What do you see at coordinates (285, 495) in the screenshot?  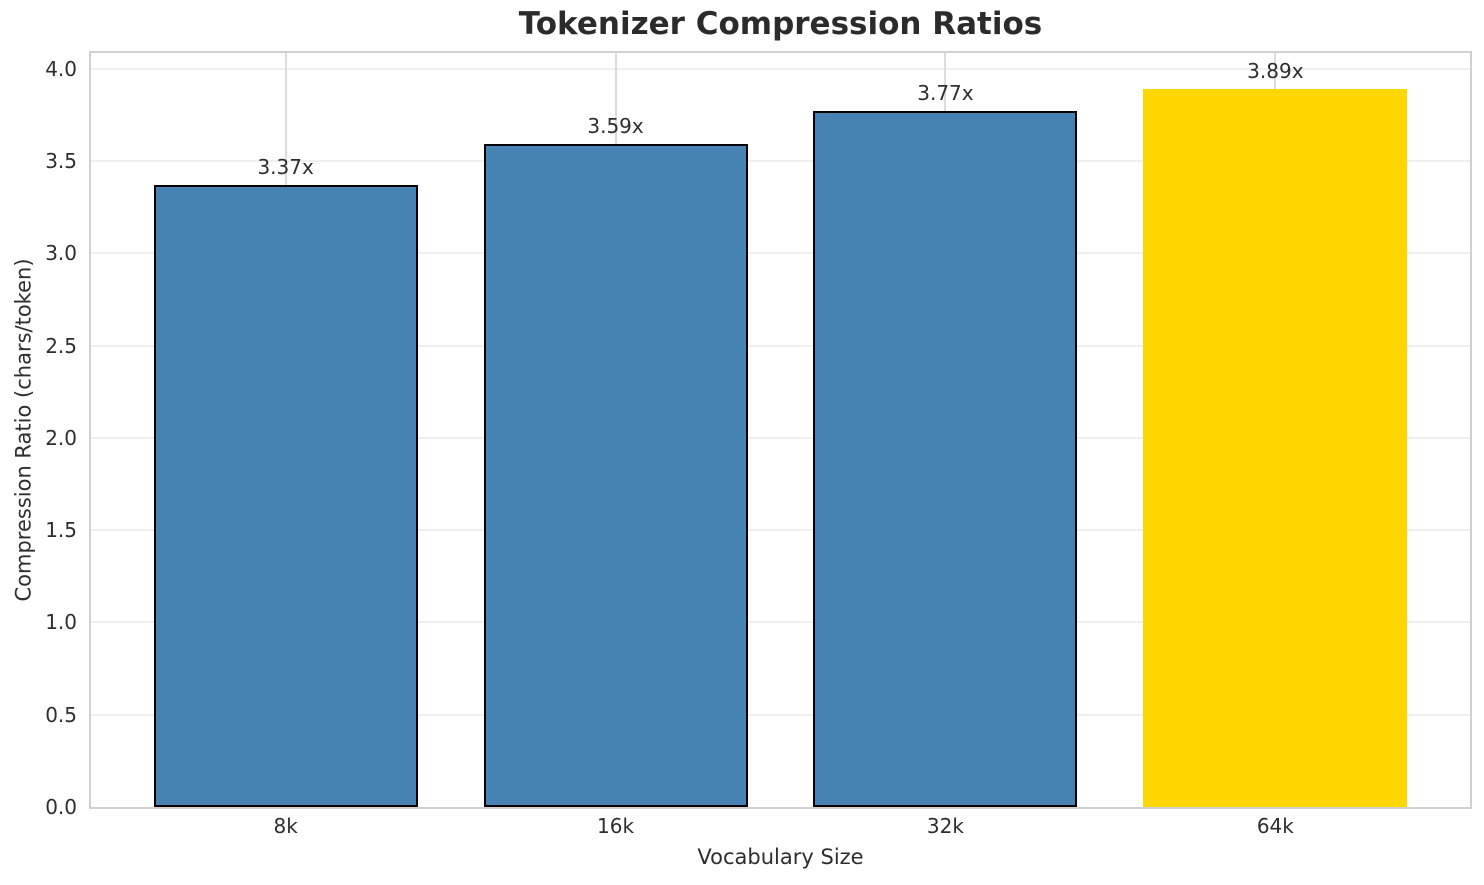 I see `bar-8k` at bounding box center [285, 495].